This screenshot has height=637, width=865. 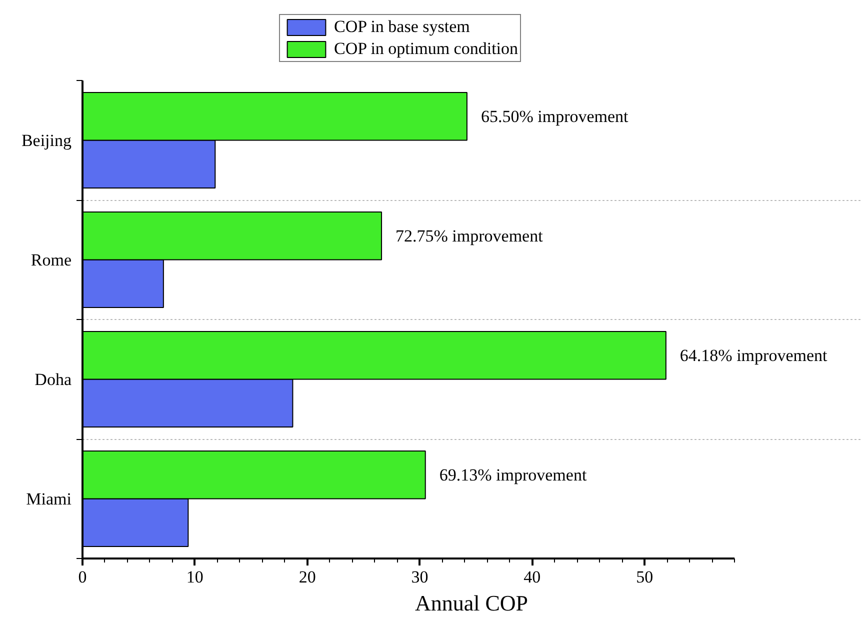 I want to click on x-tick-label: 40, so click(x=532, y=577).